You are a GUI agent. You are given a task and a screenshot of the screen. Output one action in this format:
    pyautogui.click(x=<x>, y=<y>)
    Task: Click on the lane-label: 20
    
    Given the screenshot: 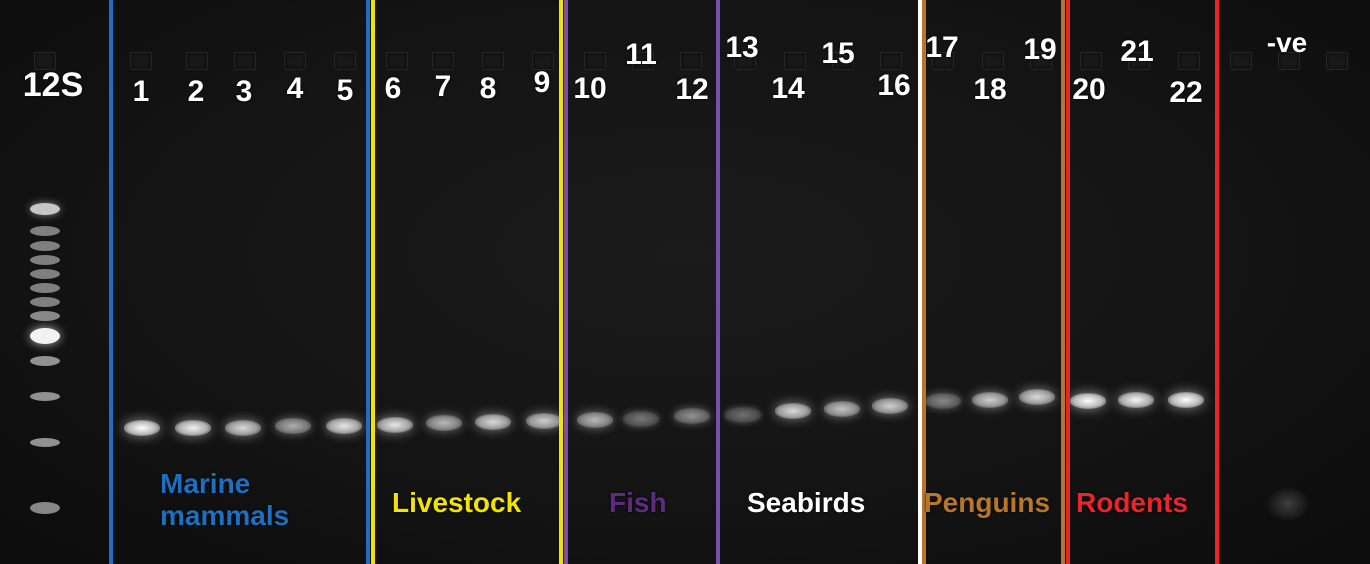 What is the action you would take?
    pyautogui.click(x=1089, y=89)
    